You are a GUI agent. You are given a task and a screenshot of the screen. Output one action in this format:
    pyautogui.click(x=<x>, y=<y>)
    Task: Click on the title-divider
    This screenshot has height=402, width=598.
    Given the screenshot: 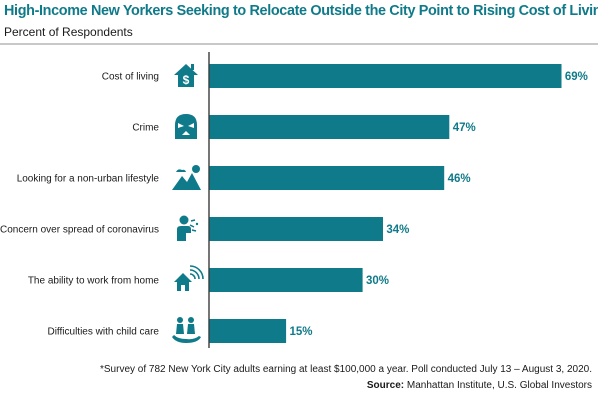 What is the action you would take?
    pyautogui.click(x=299, y=44)
    